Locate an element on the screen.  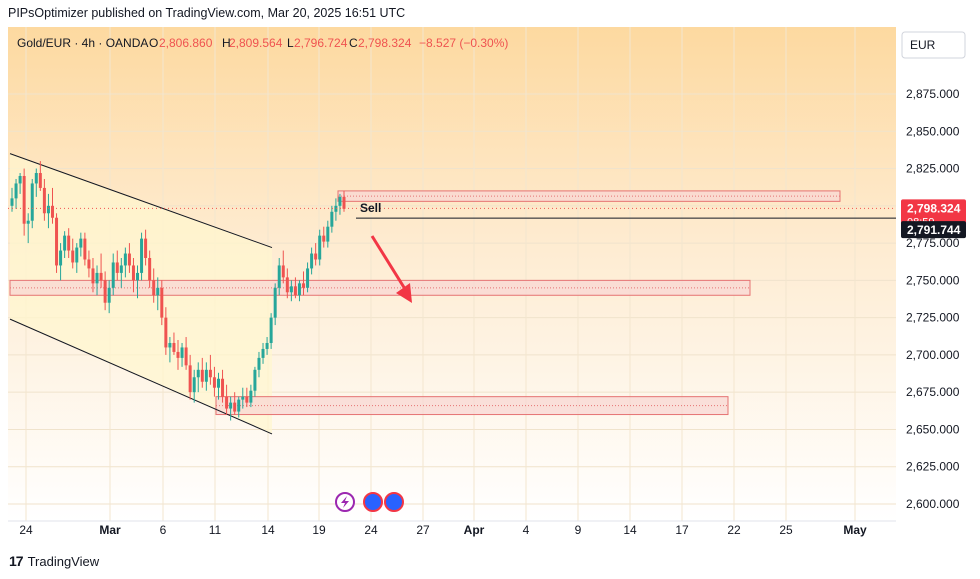
legend-close-label: C is located at coordinates (353, 43).